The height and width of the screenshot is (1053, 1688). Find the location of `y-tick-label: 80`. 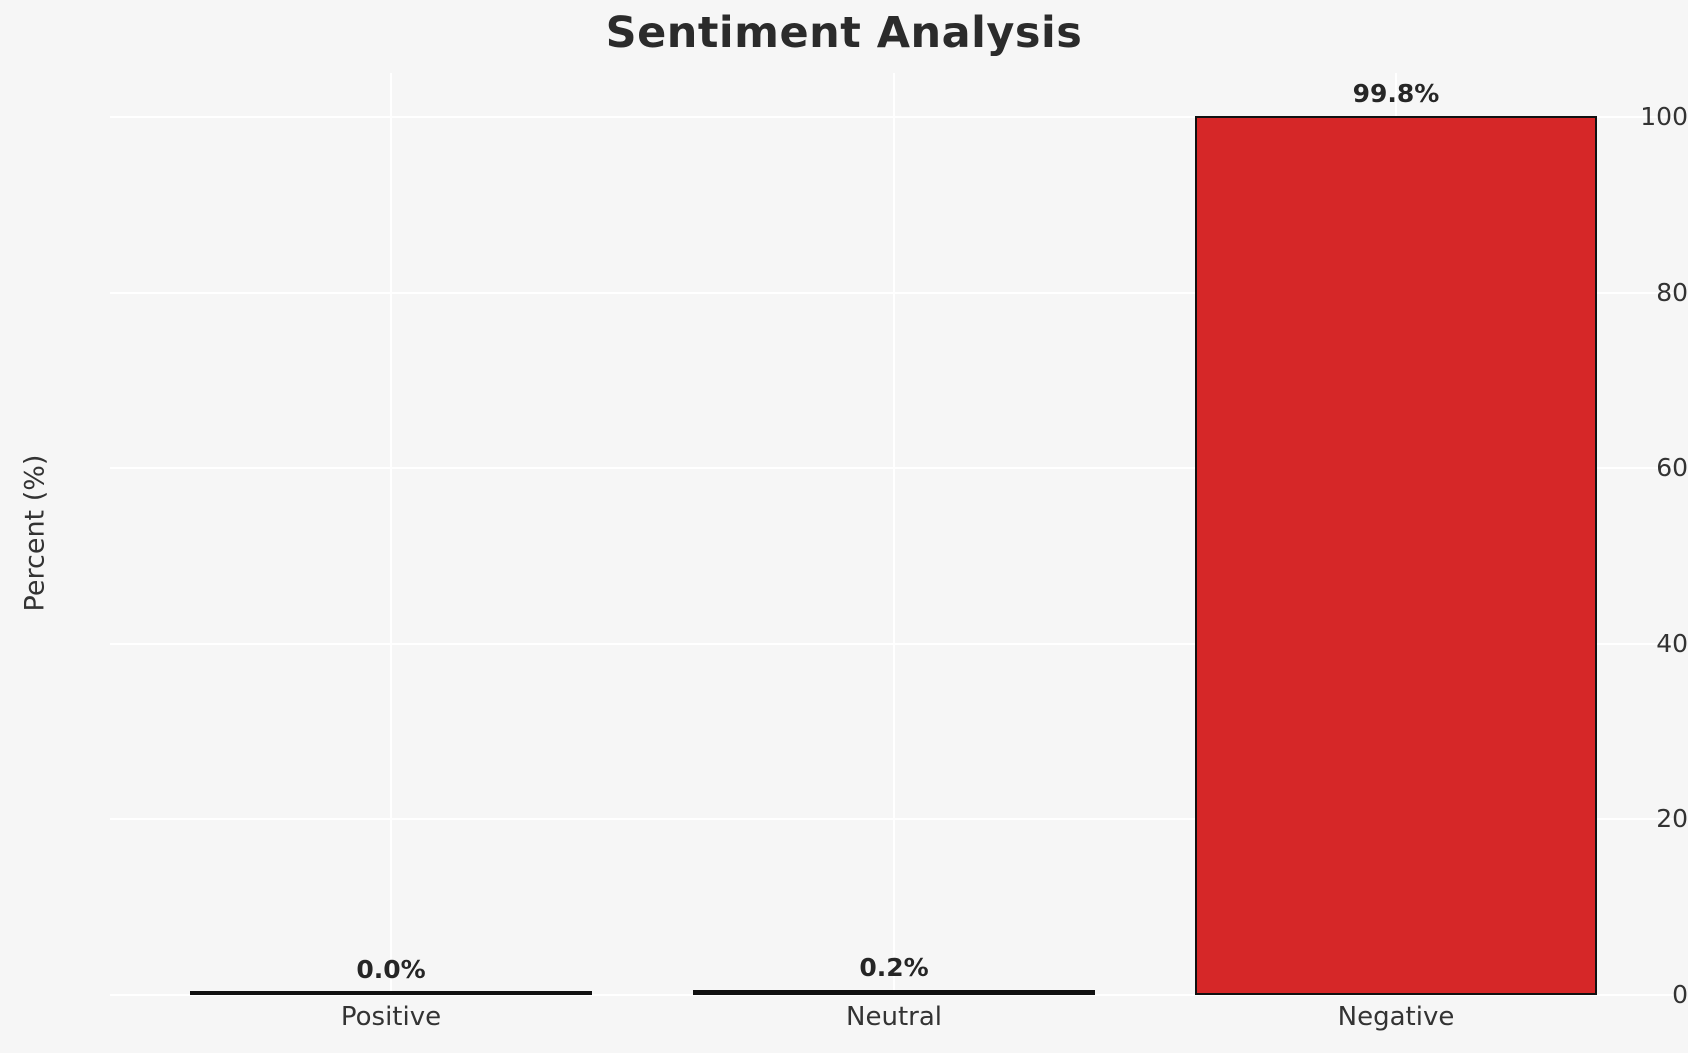

y-tick-label: 80 is located at coordinates (1672, 292).